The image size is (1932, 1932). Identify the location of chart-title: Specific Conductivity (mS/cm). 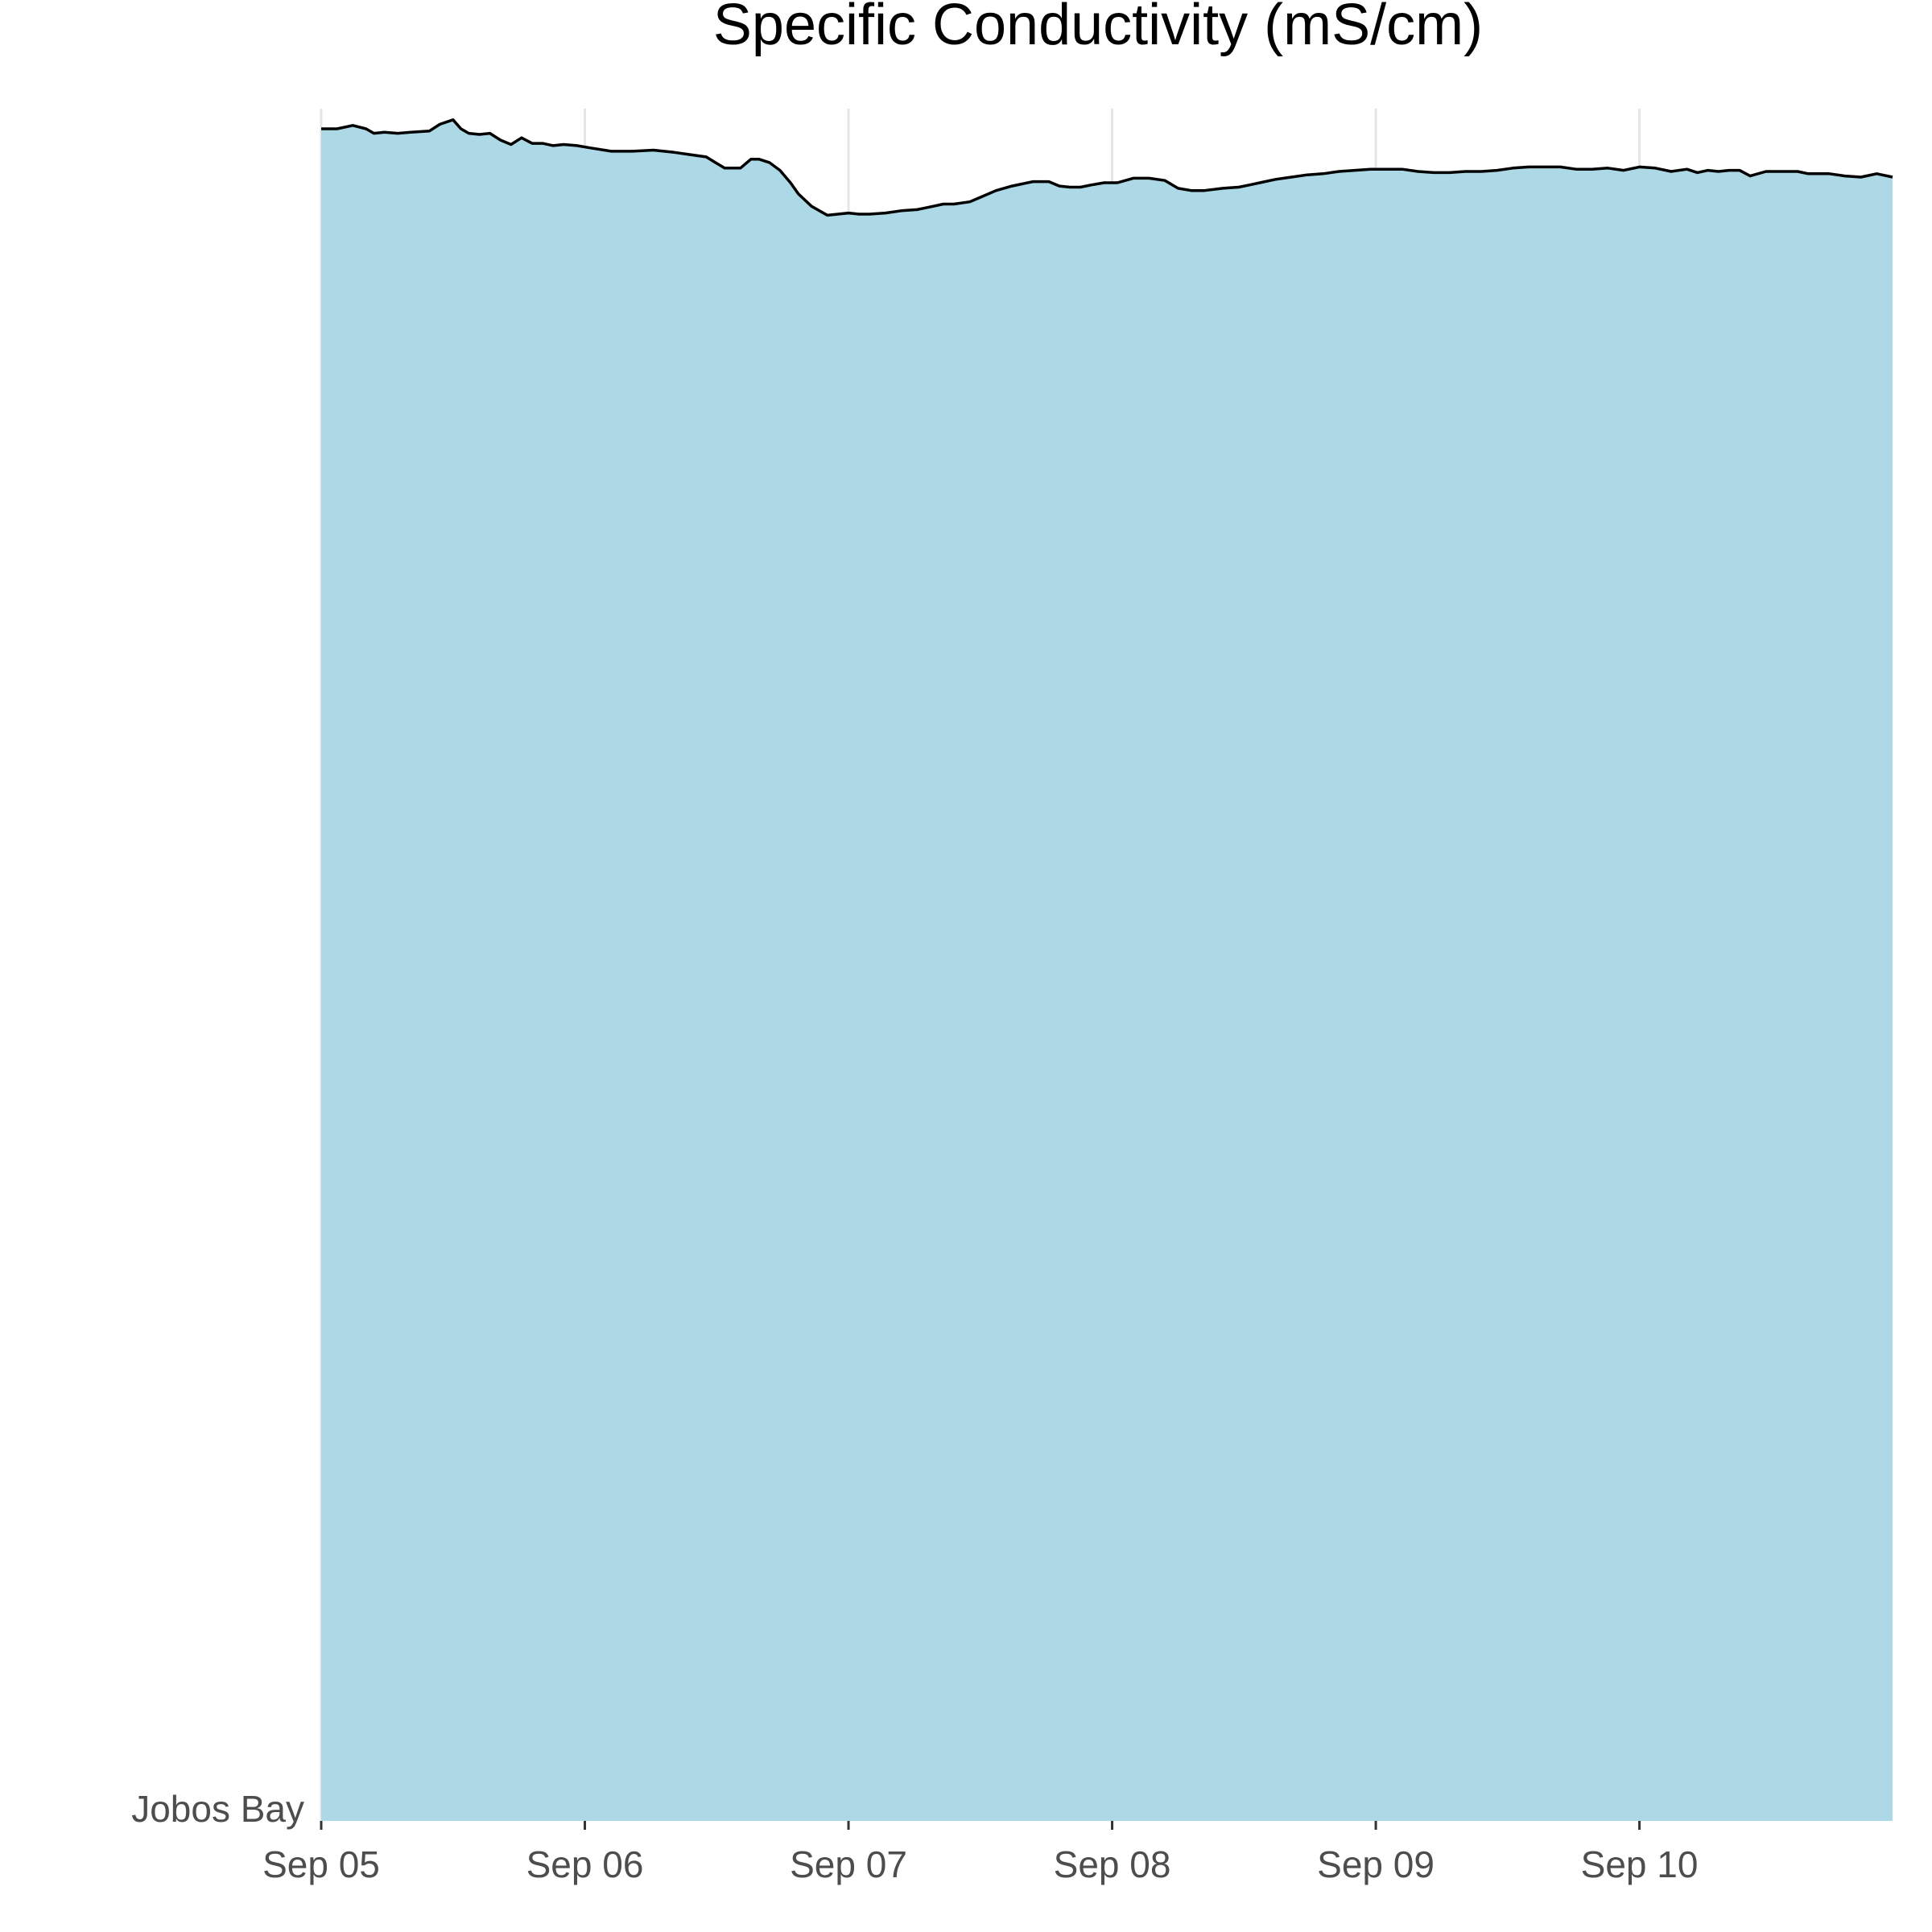
(1098, 28).